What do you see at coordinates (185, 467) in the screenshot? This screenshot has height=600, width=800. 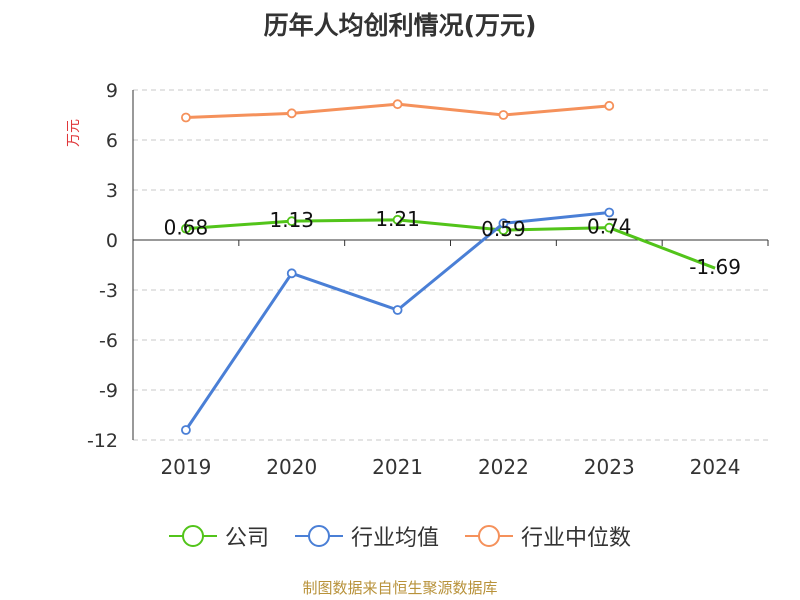 I see `x-tick-label: 2019` at bounding box center [185, 467].